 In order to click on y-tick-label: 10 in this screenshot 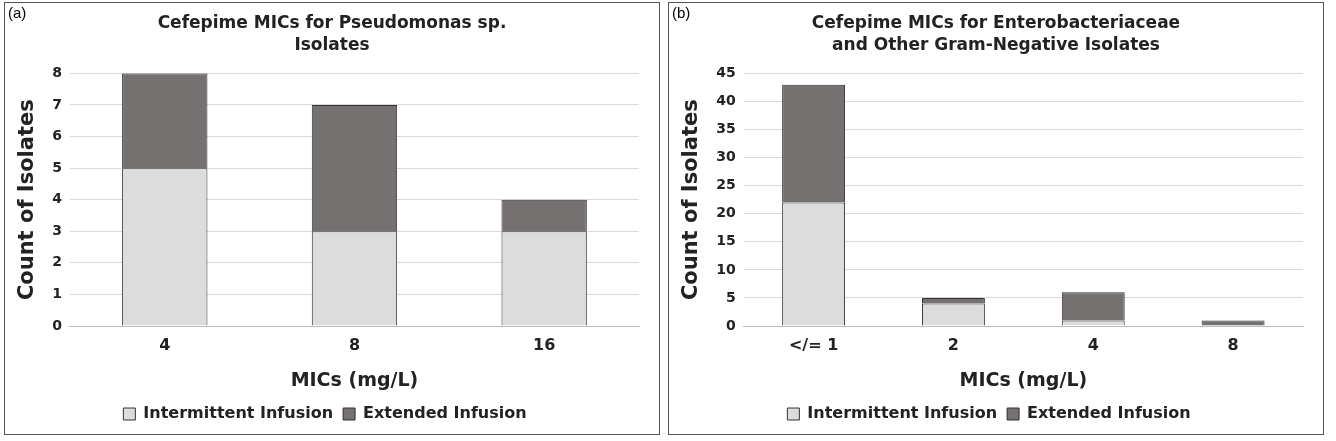, I will do `click(726, 268)`.